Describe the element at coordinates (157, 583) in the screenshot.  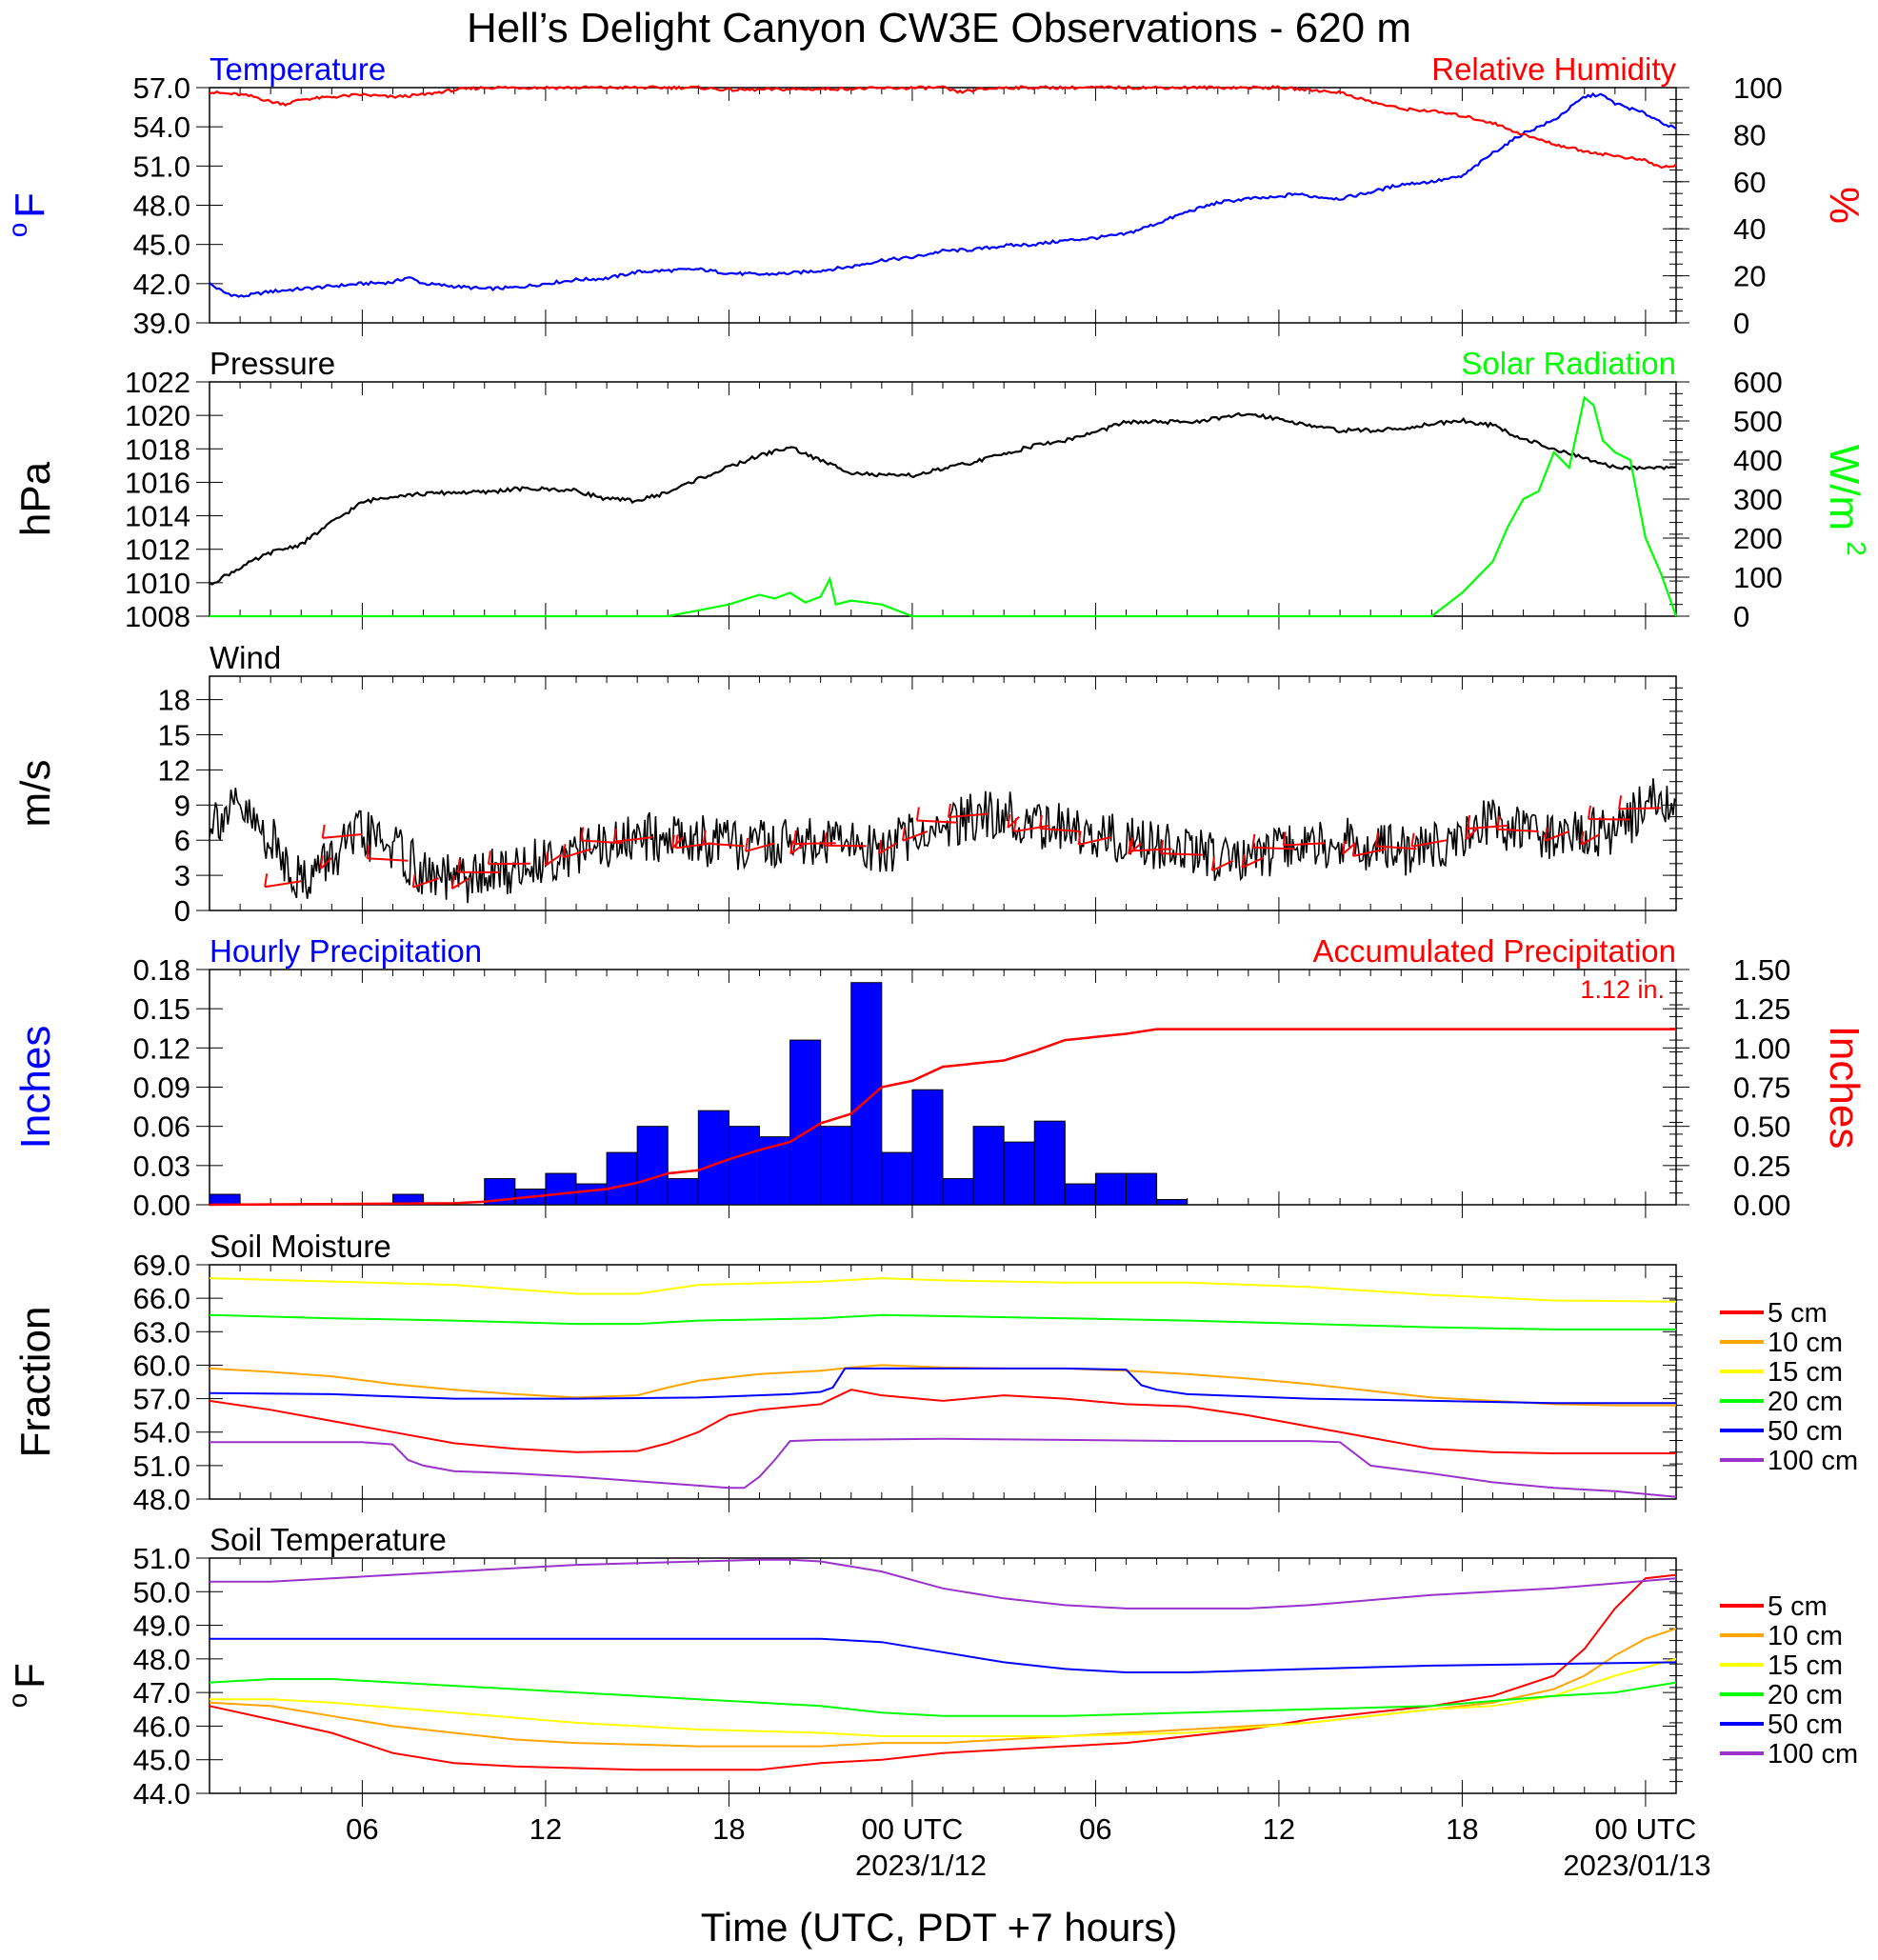
I see `panel-2-y-tick-label: 1010` at that location.